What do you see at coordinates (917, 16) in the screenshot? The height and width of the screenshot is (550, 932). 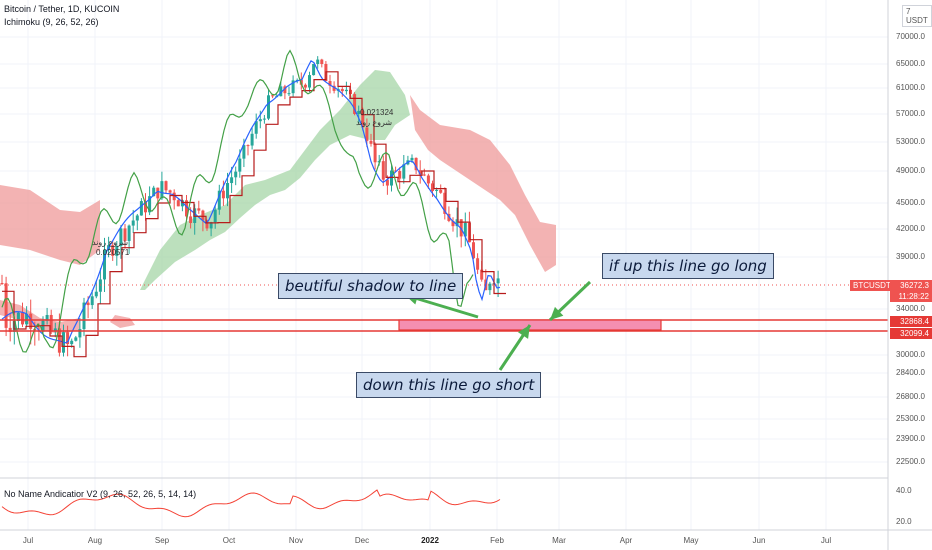 I see `currency-label: 7 USDT` at bounding box center [917, 16].